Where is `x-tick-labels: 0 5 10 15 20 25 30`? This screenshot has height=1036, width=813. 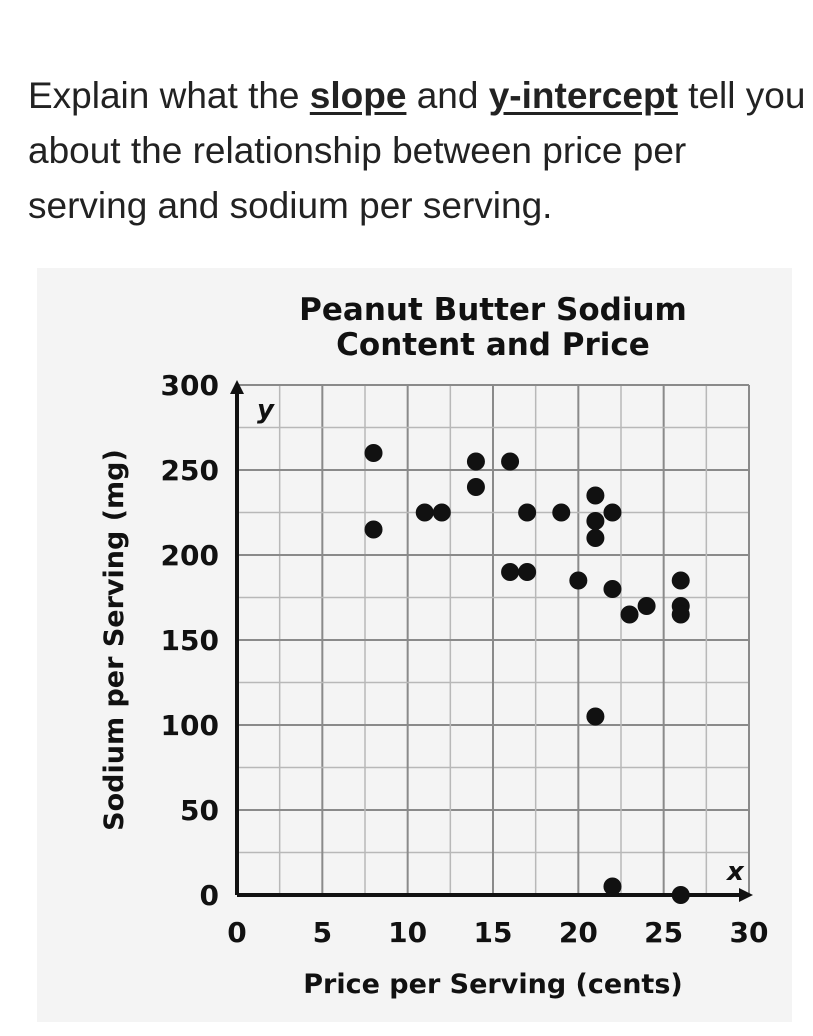
x-tick-labels: 0 5 10 15 20 25 30 is located at coordinates (497, 932).